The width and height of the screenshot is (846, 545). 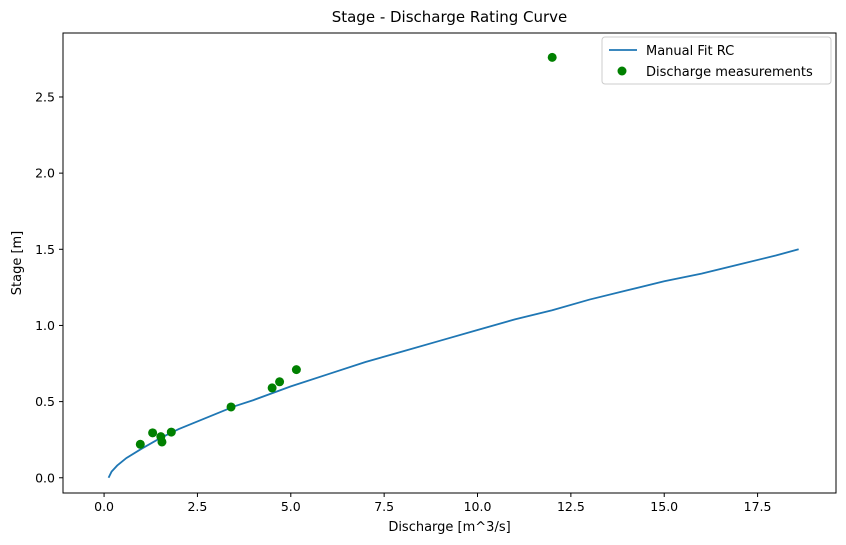 I want to click on x-tick-label: 7.5, so click(x=384, y=506).